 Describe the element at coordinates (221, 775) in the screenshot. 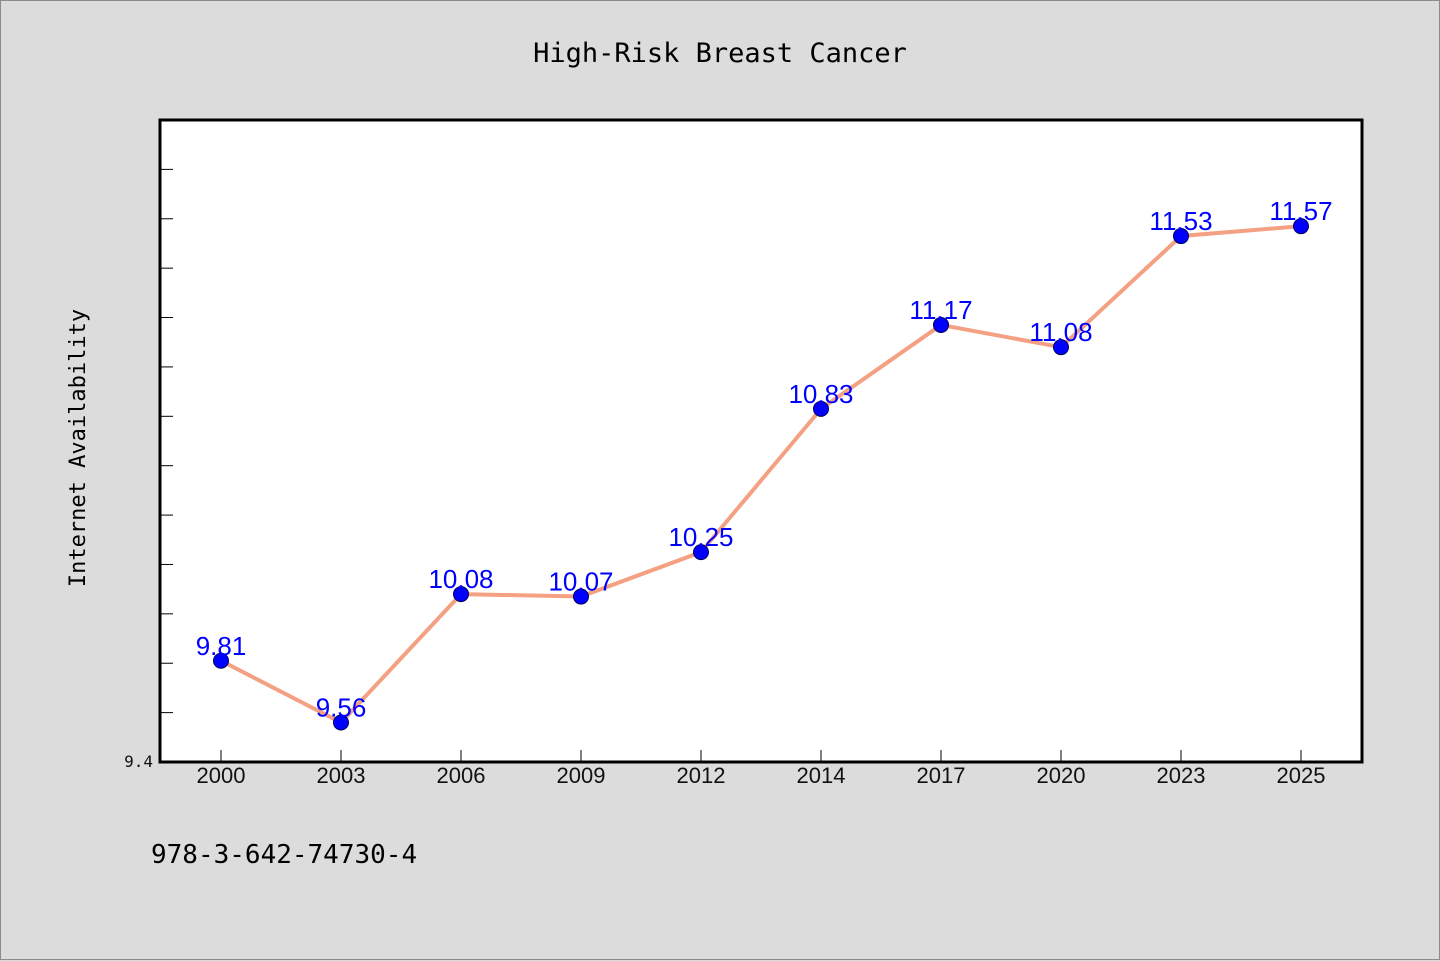

I see `x-tick-label: 2000` at that location.